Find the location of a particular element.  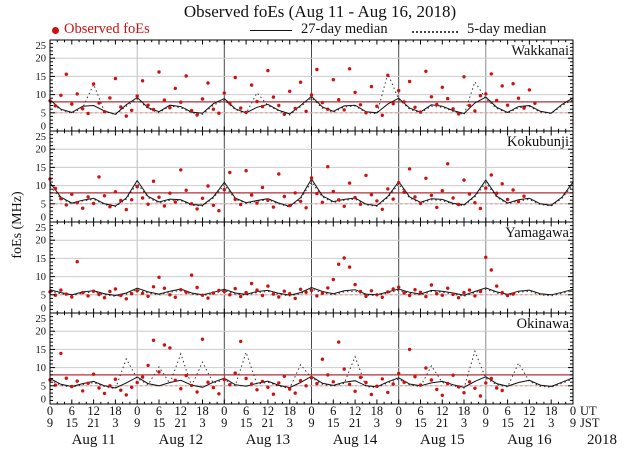

legend-median5-label: 5-day median is located at coordinates (507, 29).